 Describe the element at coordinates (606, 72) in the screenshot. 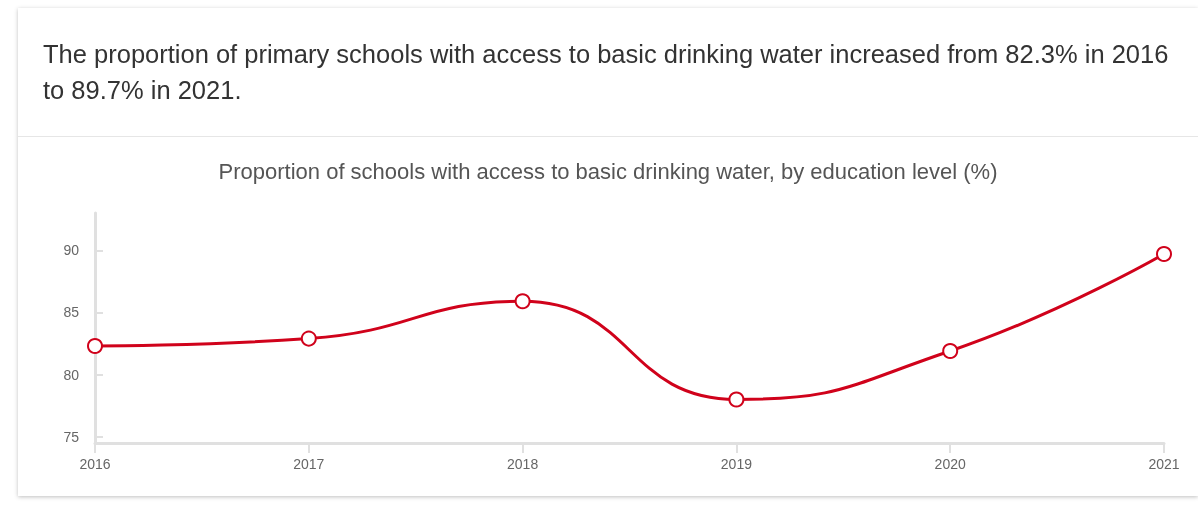

I see `chart-title: The proportion of primary schools with access to basic drinking water increased from 82.3% in 2016 to 89.7% in 2021.` at that location.